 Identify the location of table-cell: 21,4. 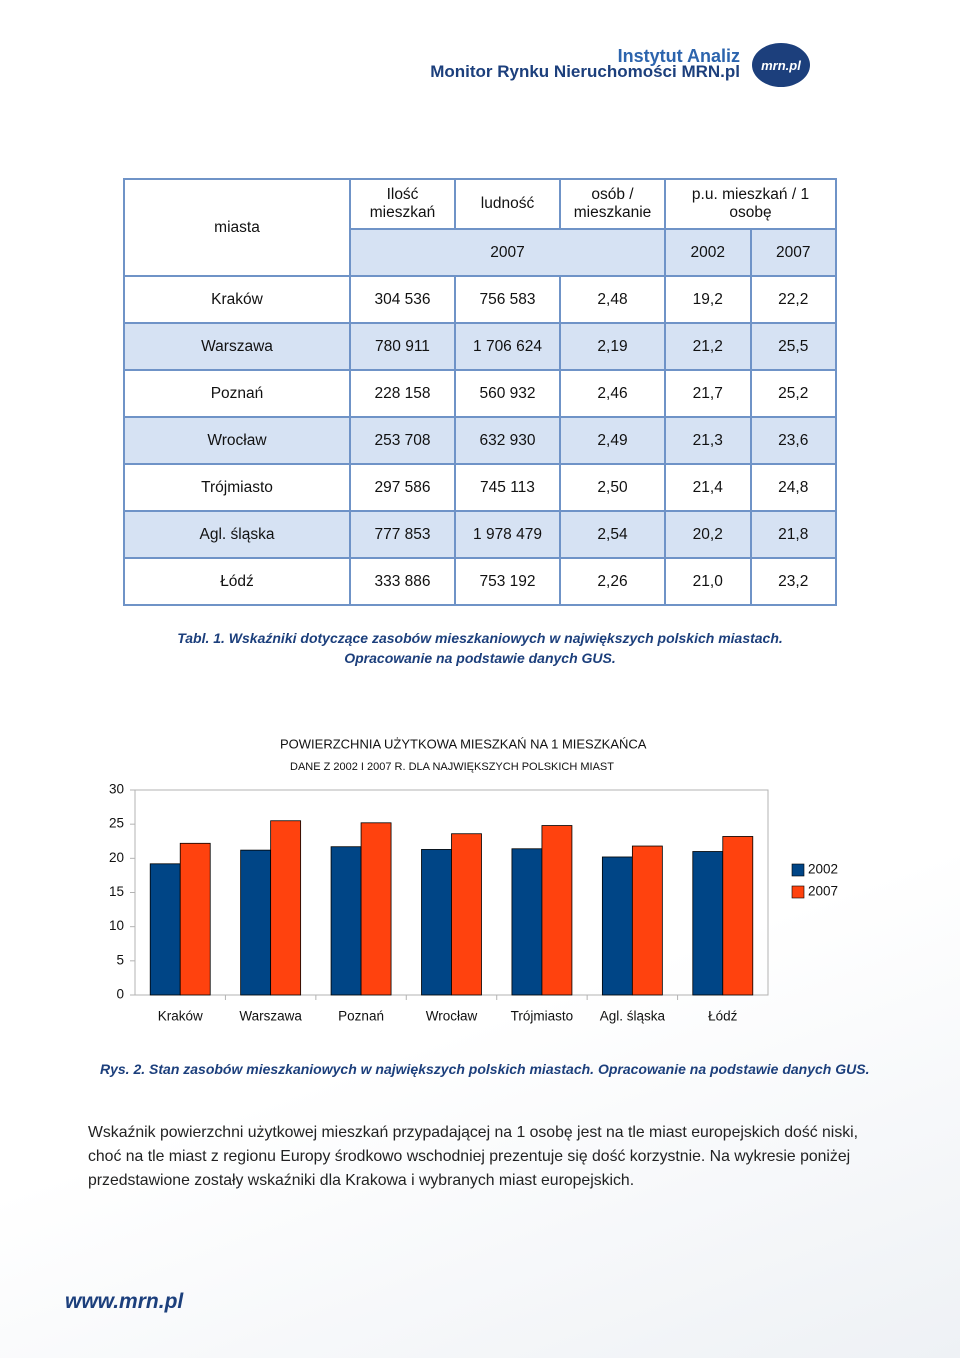
(708, 487).